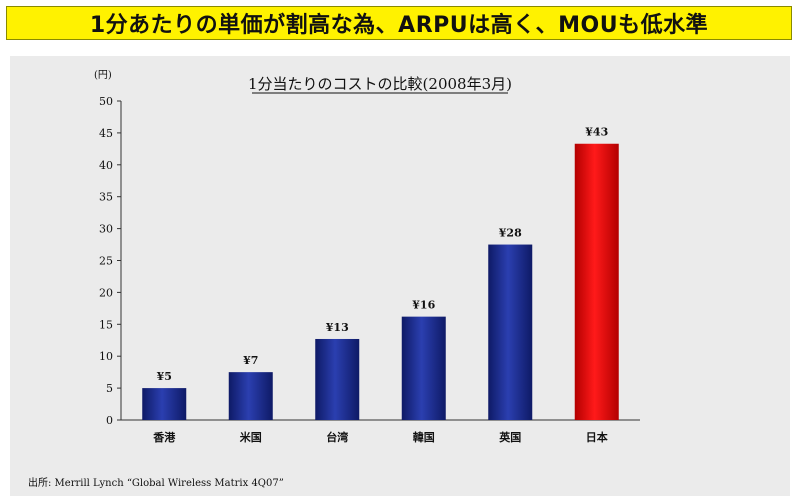  Describe the element at coordinates (250, 437) in the screenshot. I see `x-tick-label: 米国` at that location.